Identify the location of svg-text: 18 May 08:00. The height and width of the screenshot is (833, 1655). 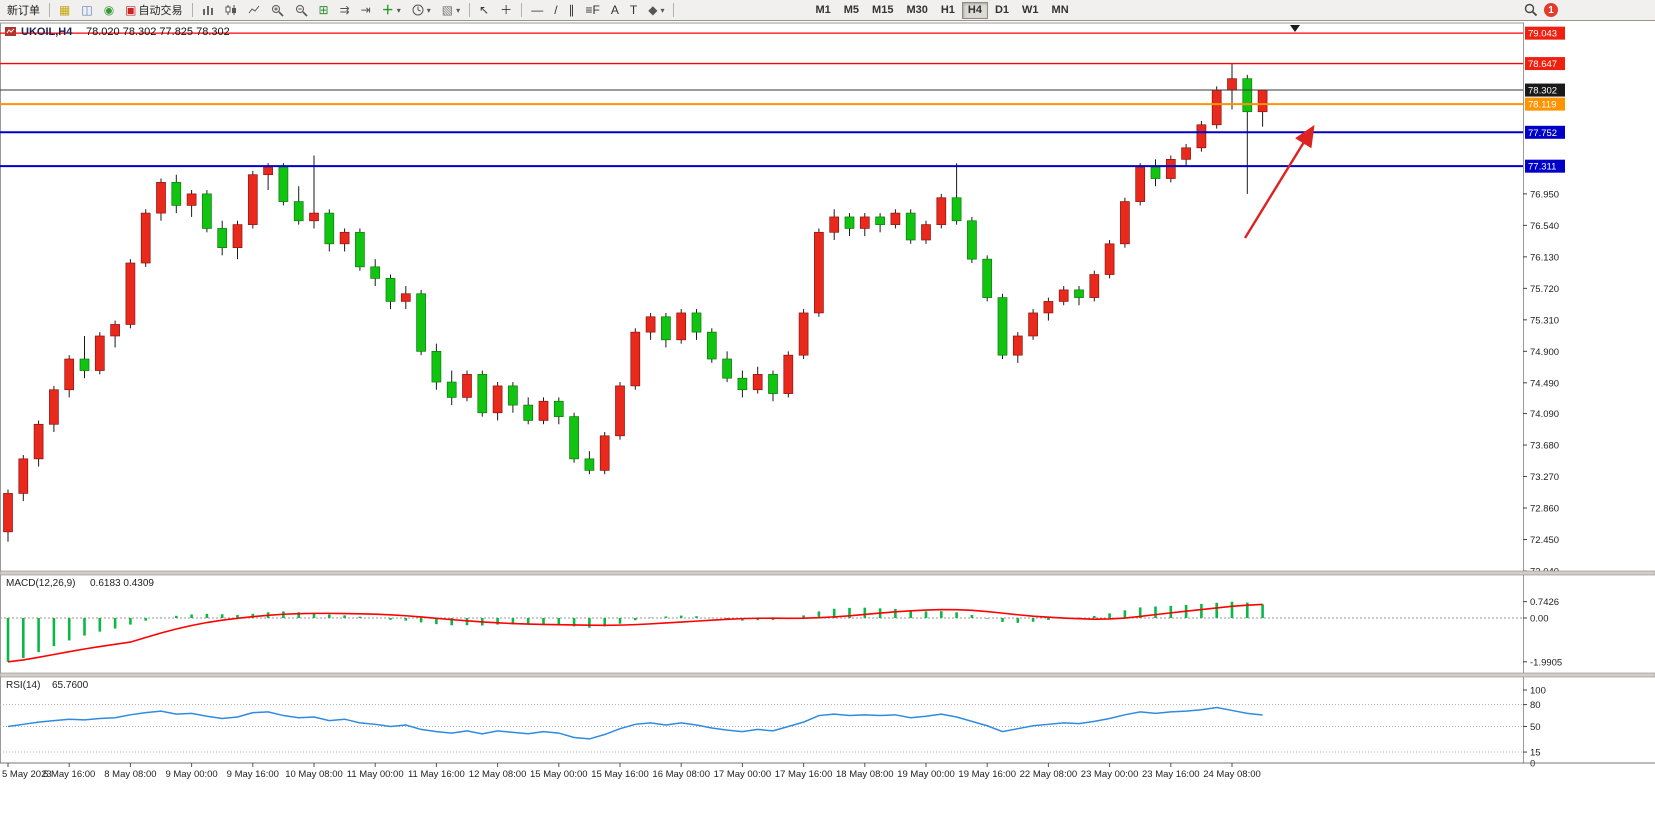
(865, 774).